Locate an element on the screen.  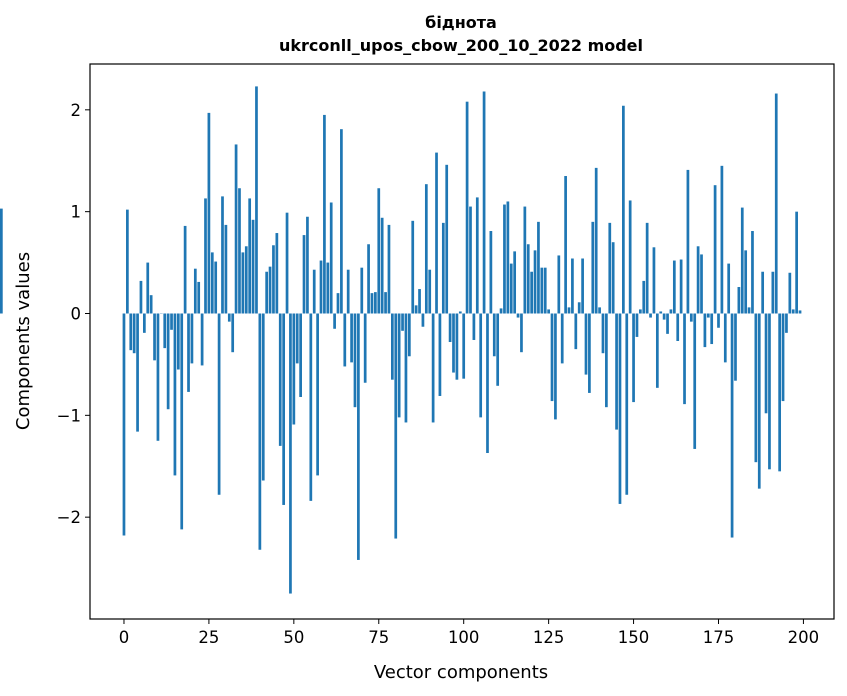
y-axis-ticks: −2 −1 0 1 2 is located at coordinates (73, 314).